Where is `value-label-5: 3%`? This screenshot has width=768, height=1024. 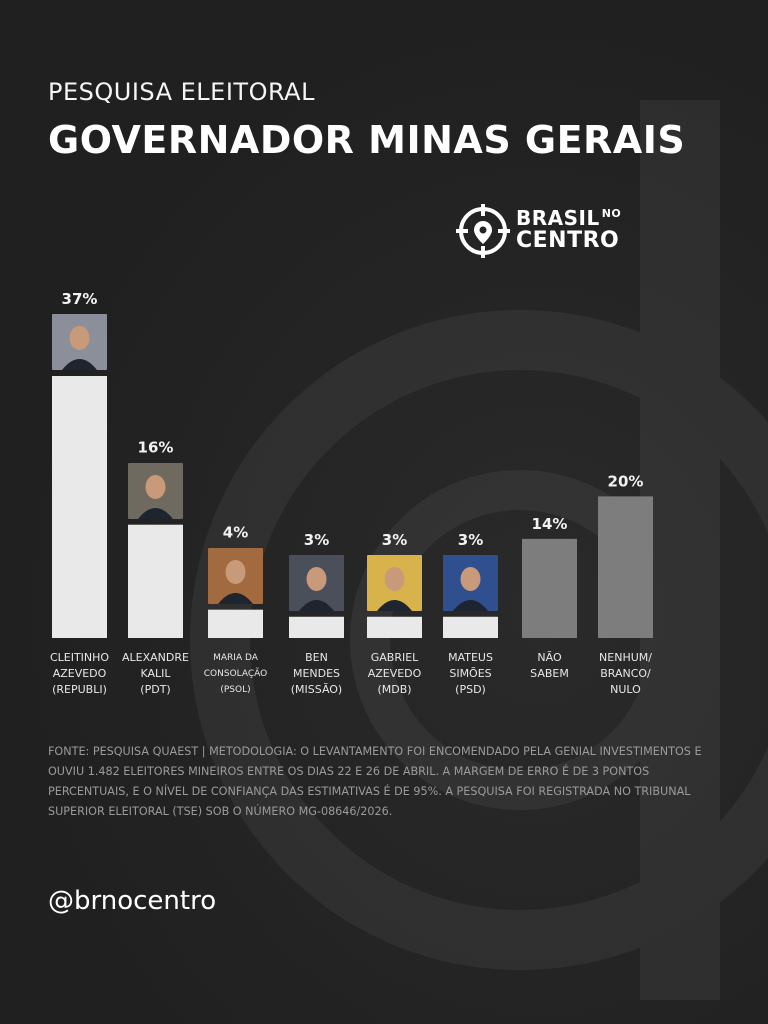
value-label-5: 3% is located at coordinates (470, 540).